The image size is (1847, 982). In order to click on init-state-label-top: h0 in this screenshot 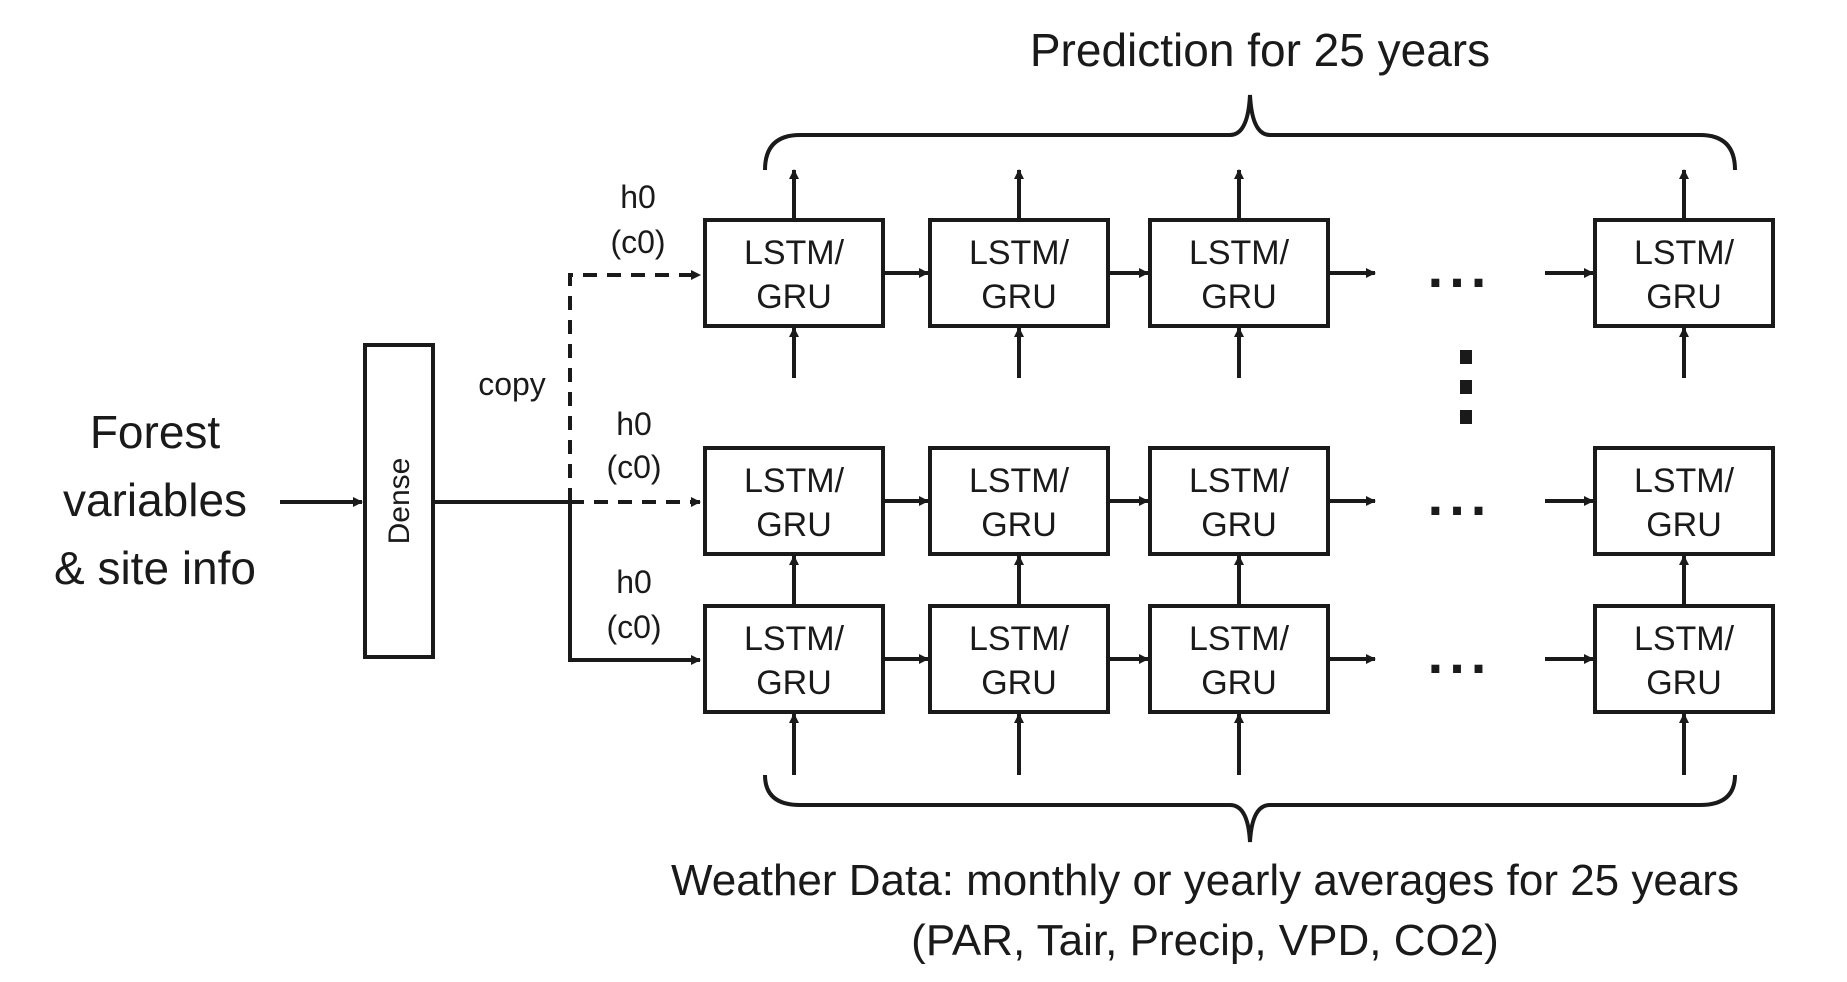, I will do `click(638, 197)`.